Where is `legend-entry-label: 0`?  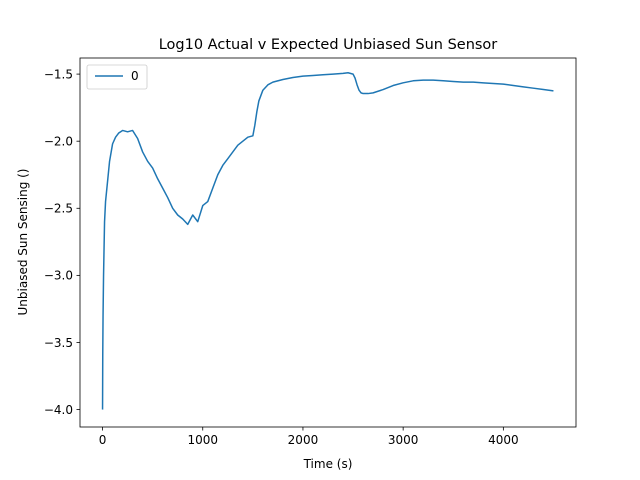
legend-entry-label: 0 is located at coordinates (135, 76).